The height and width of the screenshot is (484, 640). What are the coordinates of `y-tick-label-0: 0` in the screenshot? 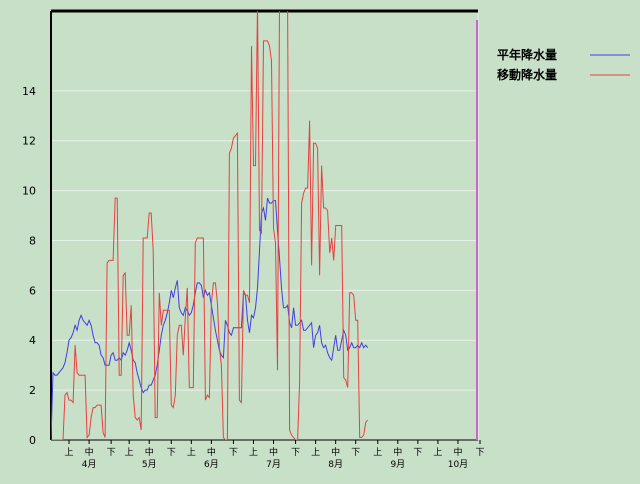 It's located at (32, 440).